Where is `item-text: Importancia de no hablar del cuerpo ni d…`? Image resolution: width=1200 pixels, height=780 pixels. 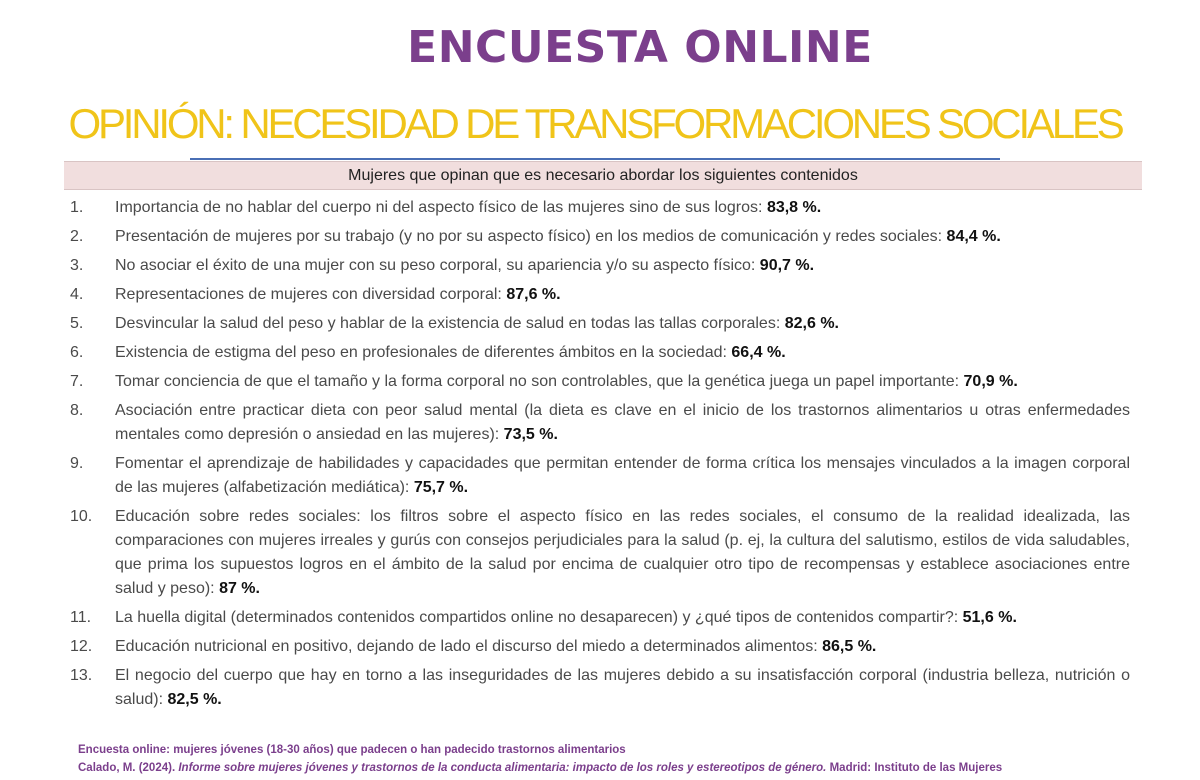
item-text: Importancia de no hablar del cuerpo ni d… is located at coordinates (439, 207).